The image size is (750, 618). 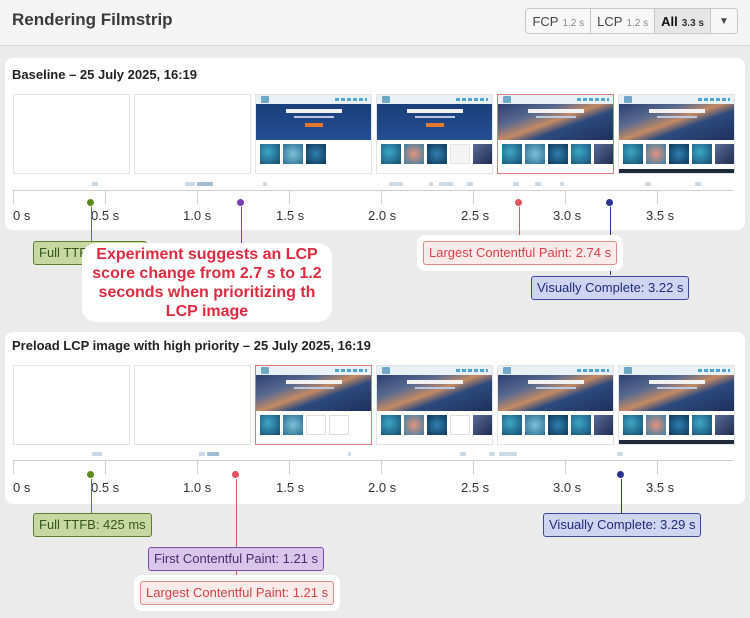 What do you see at coordinates (610, 288) in the screenshot?
I see `baseline-vc-badge: Visually Complete: 3.22 s` at bounding box center [610, 288].